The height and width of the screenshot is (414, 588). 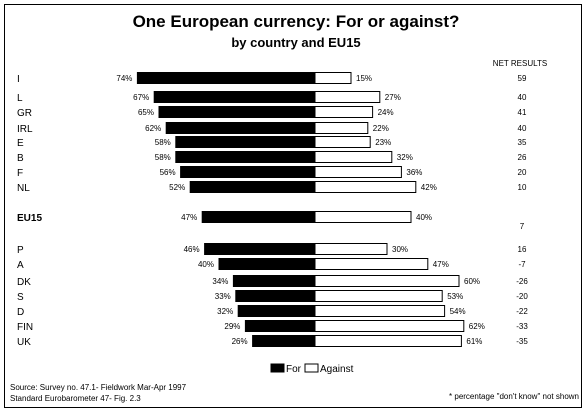 What do you see at coordinates (522, 249) in the screenshot?
I see `net-result-value: 16` at bounding box center [522, 249].